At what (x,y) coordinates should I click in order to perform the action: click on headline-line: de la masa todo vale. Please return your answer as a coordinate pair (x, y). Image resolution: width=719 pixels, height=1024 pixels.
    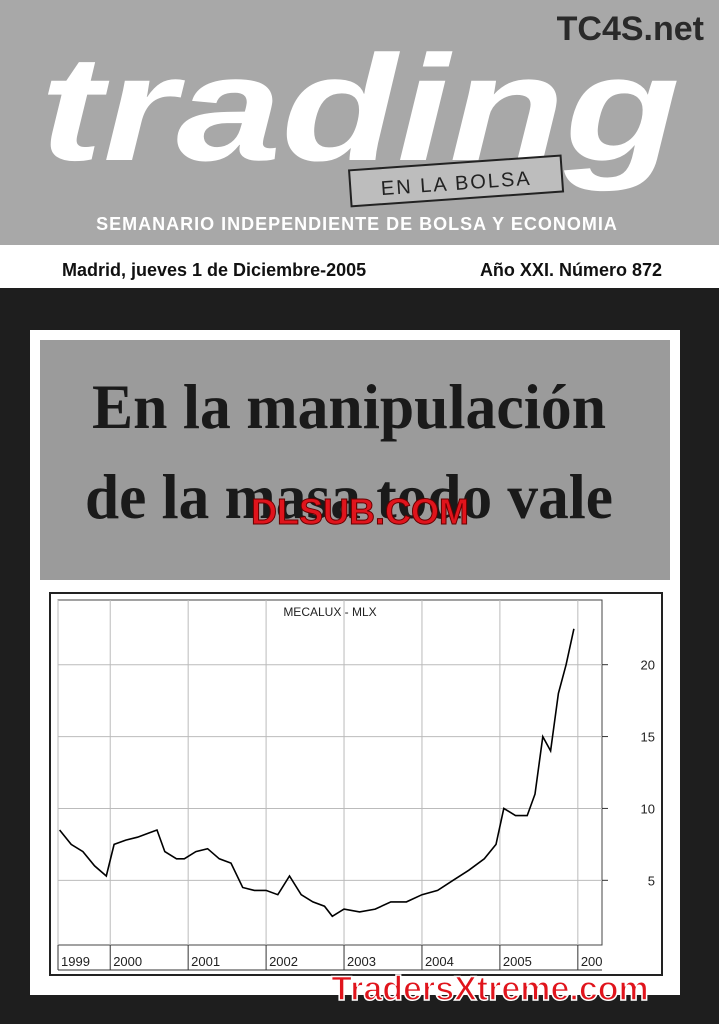
    Looking at the image, I should click on (349, 496).